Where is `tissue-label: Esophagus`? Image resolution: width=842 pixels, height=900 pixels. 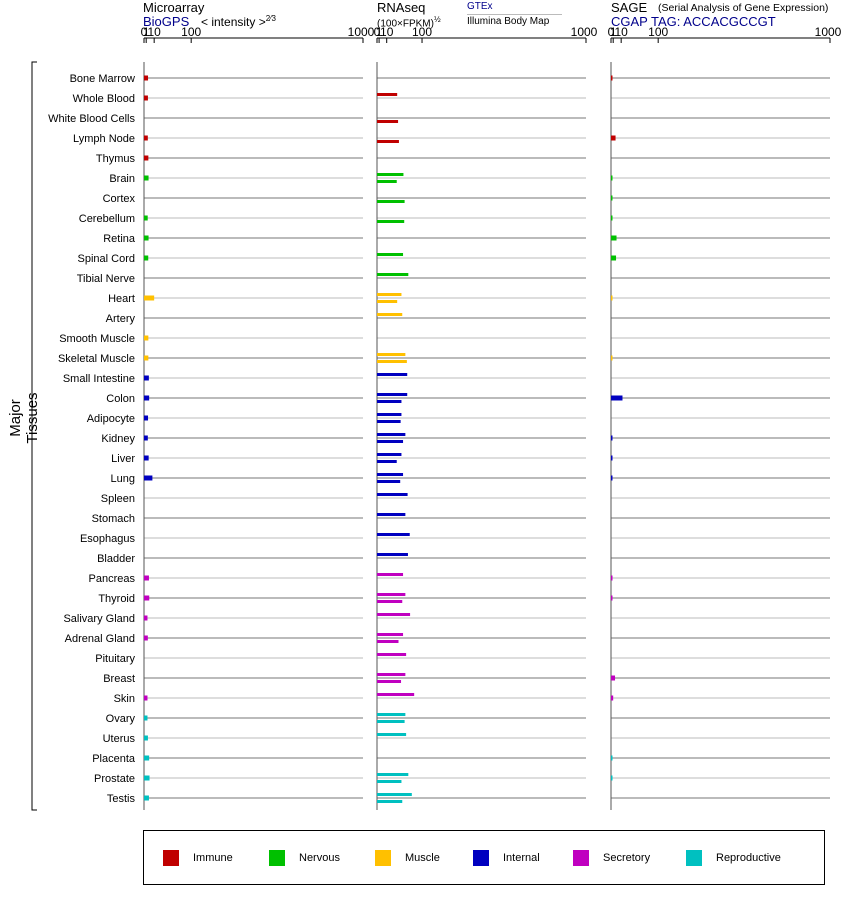
tissue-label: Esophagus is located at coordinates (108, 539).